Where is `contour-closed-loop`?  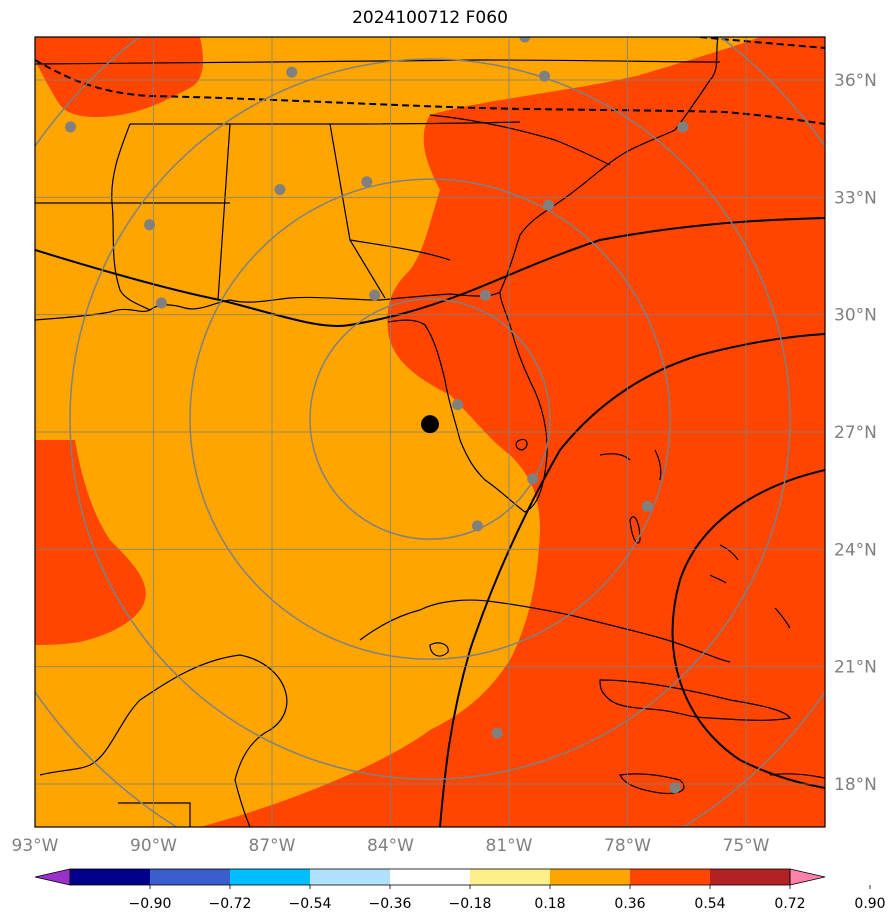
contour-closed-loop is located at coordinates (748, 629).